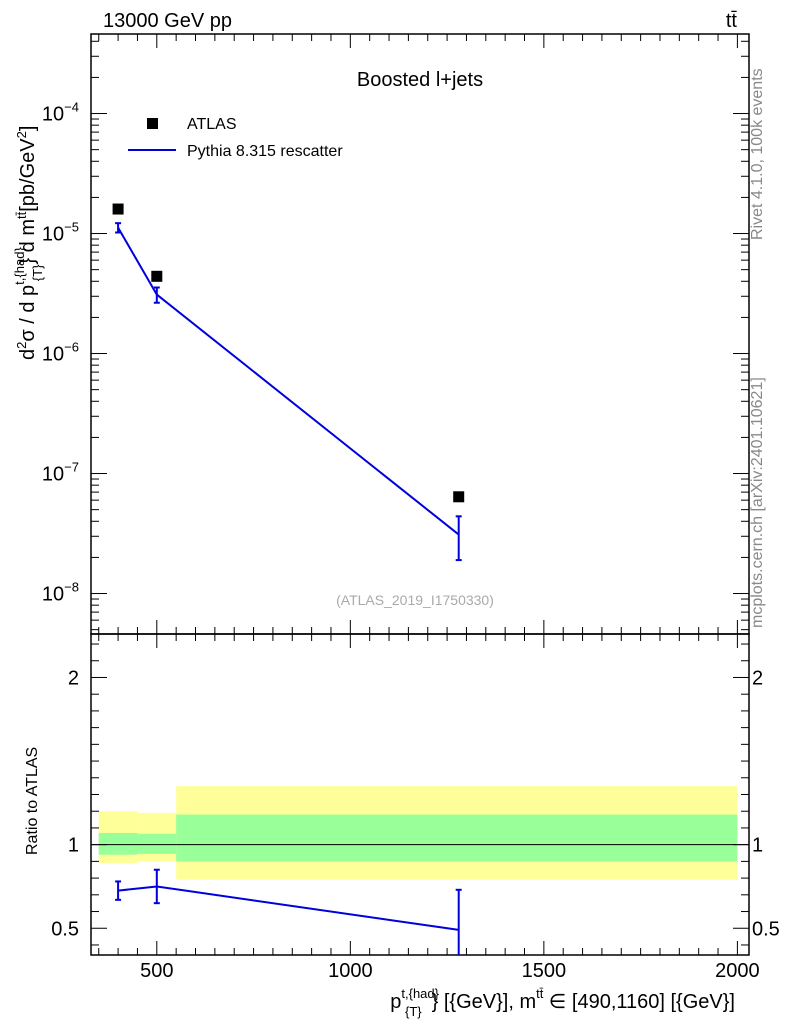 Image resolution: width=786 pixels, height=1024 pixels. I want to click on x-tick-label-1500: 1500, so click(544, 971).